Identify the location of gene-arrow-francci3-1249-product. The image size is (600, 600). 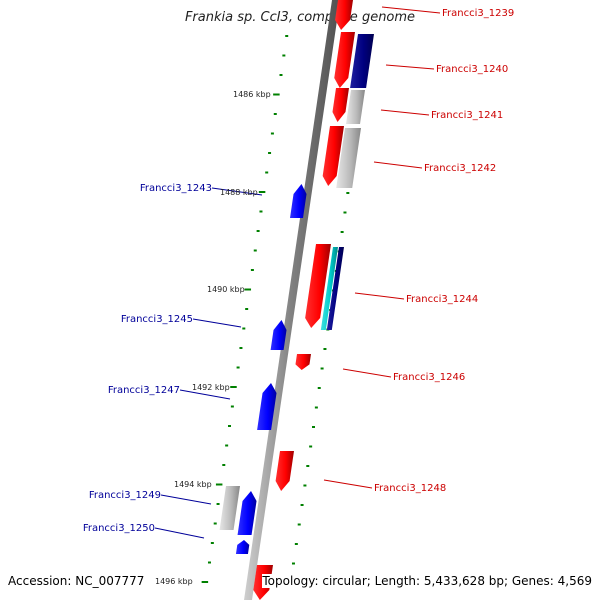
(229, 508).